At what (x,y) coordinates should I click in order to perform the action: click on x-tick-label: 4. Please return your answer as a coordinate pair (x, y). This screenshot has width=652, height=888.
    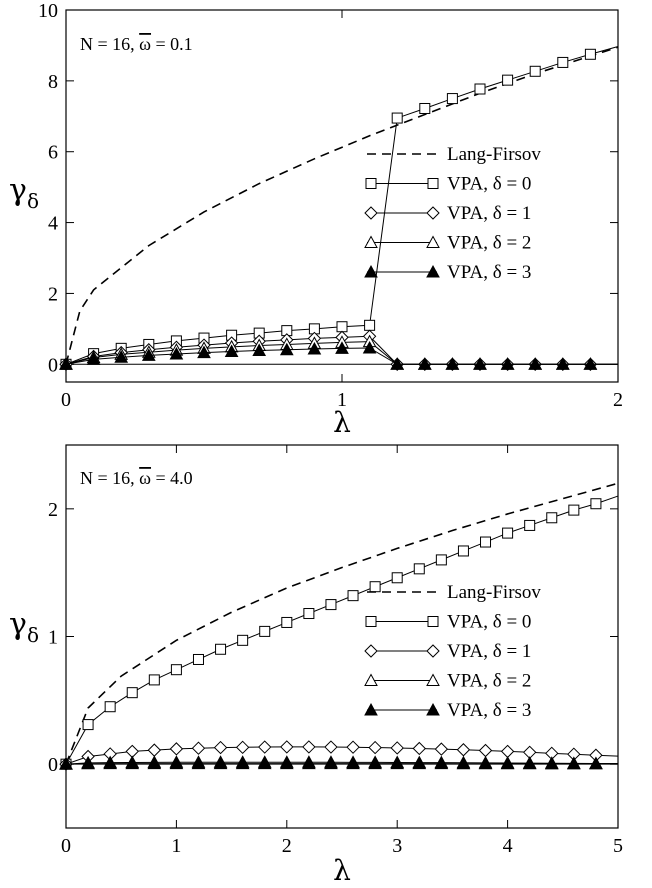
    Looking at the image, I should click on (508, 846).